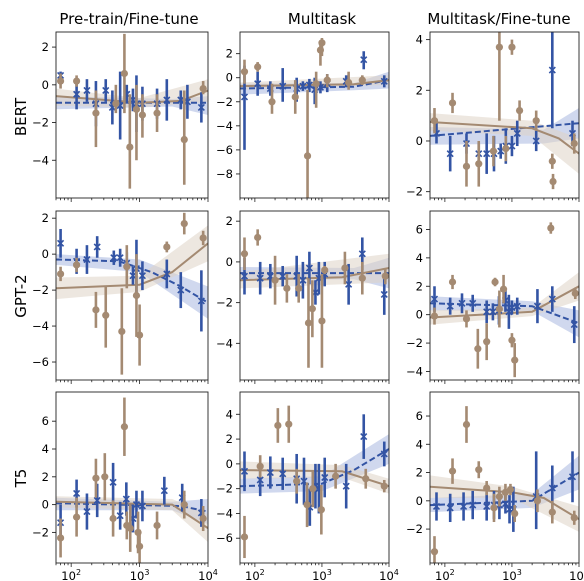 The image size is (584, 581). I want to click on panel-bert-3: 4 2 0 −2, so click(493, 116).